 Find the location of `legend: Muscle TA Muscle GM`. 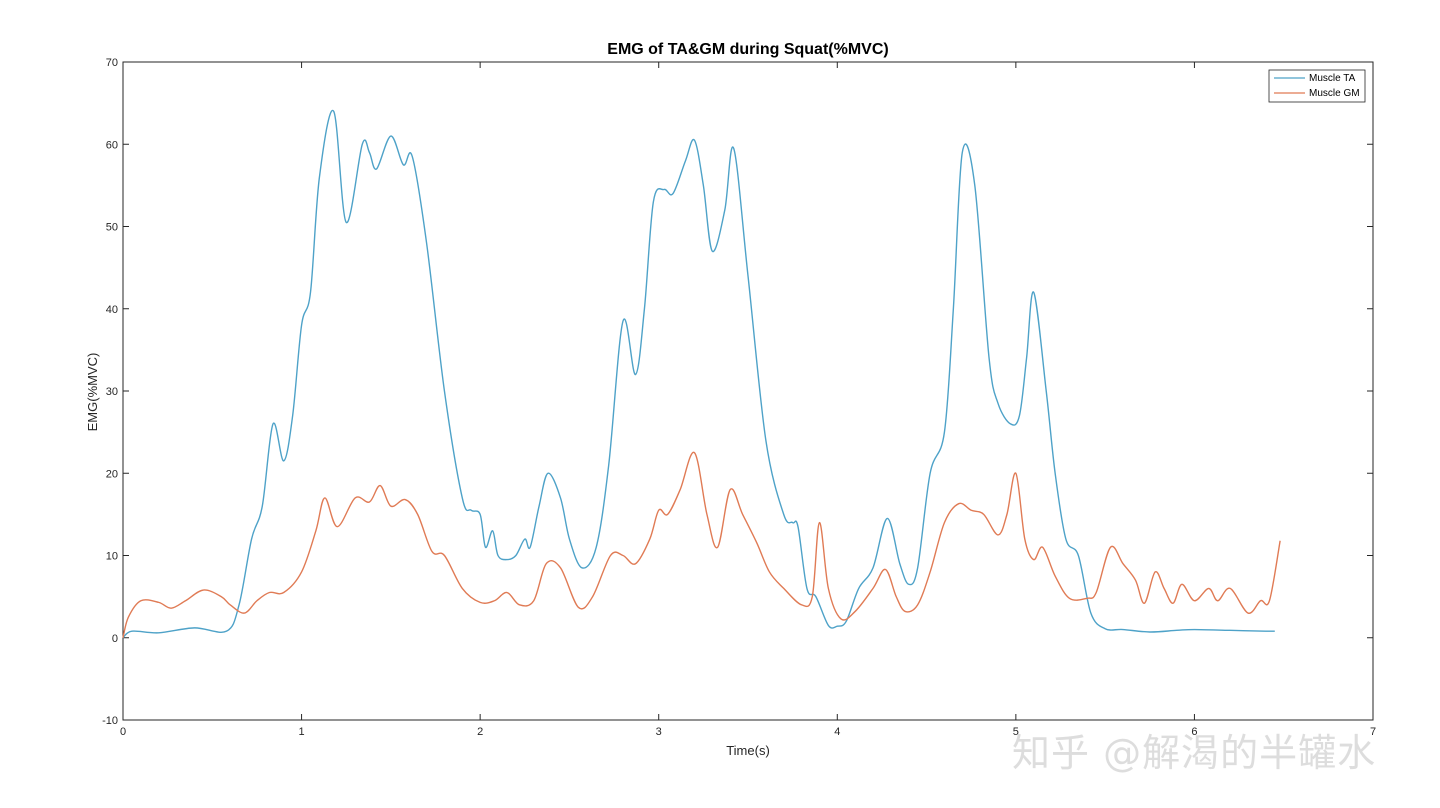

legend: Muscle TA Muscle GM is located at coordinates (1317, 86).